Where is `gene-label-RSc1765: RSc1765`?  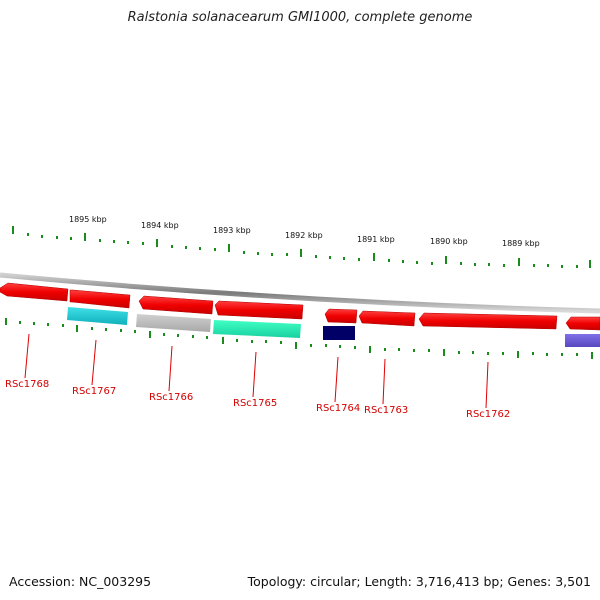 gene-label-RSc1765: RSc1765 is located at coordinates (255, 403).